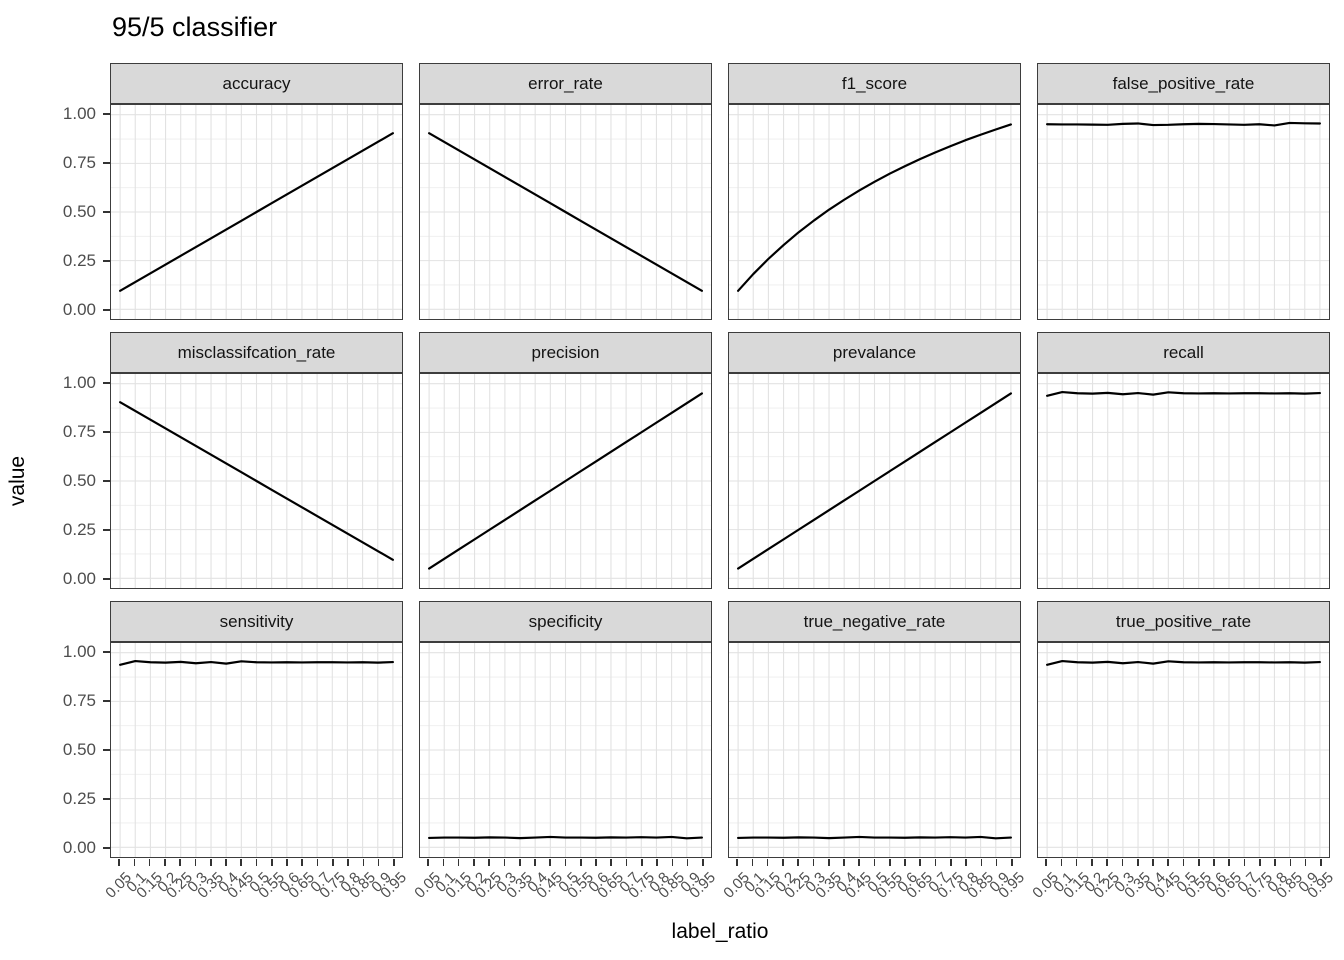  Describe the element at coordinates (1183, 352) in the screenshot. I see `facet-strip-label: recall` at that location.